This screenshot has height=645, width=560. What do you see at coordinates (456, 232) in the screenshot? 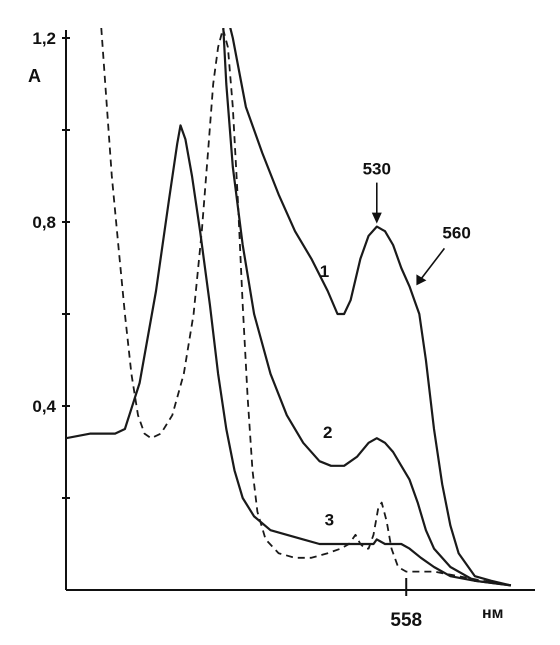
I see `annotation-label: 560` at bounding box center [456, 232].